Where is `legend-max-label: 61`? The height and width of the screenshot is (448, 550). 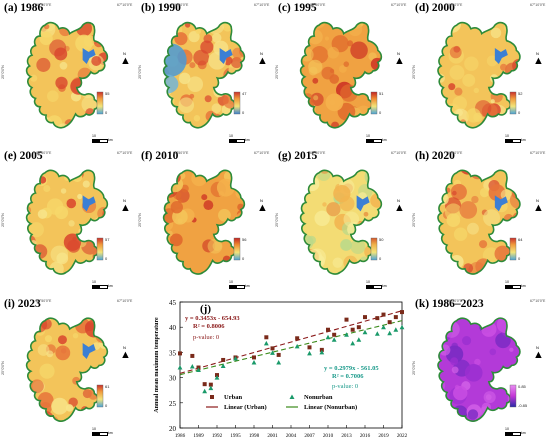 legend-max-label: 61 is located at coordinates (107, 386).